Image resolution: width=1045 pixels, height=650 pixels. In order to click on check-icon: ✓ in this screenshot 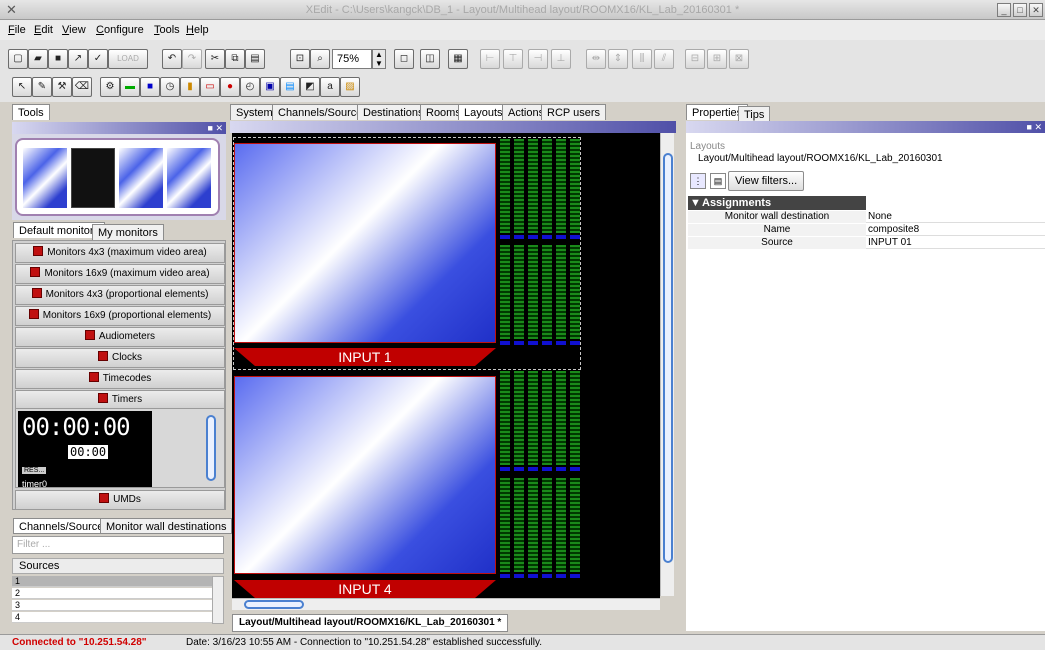, I will do `click(98, 59)`.